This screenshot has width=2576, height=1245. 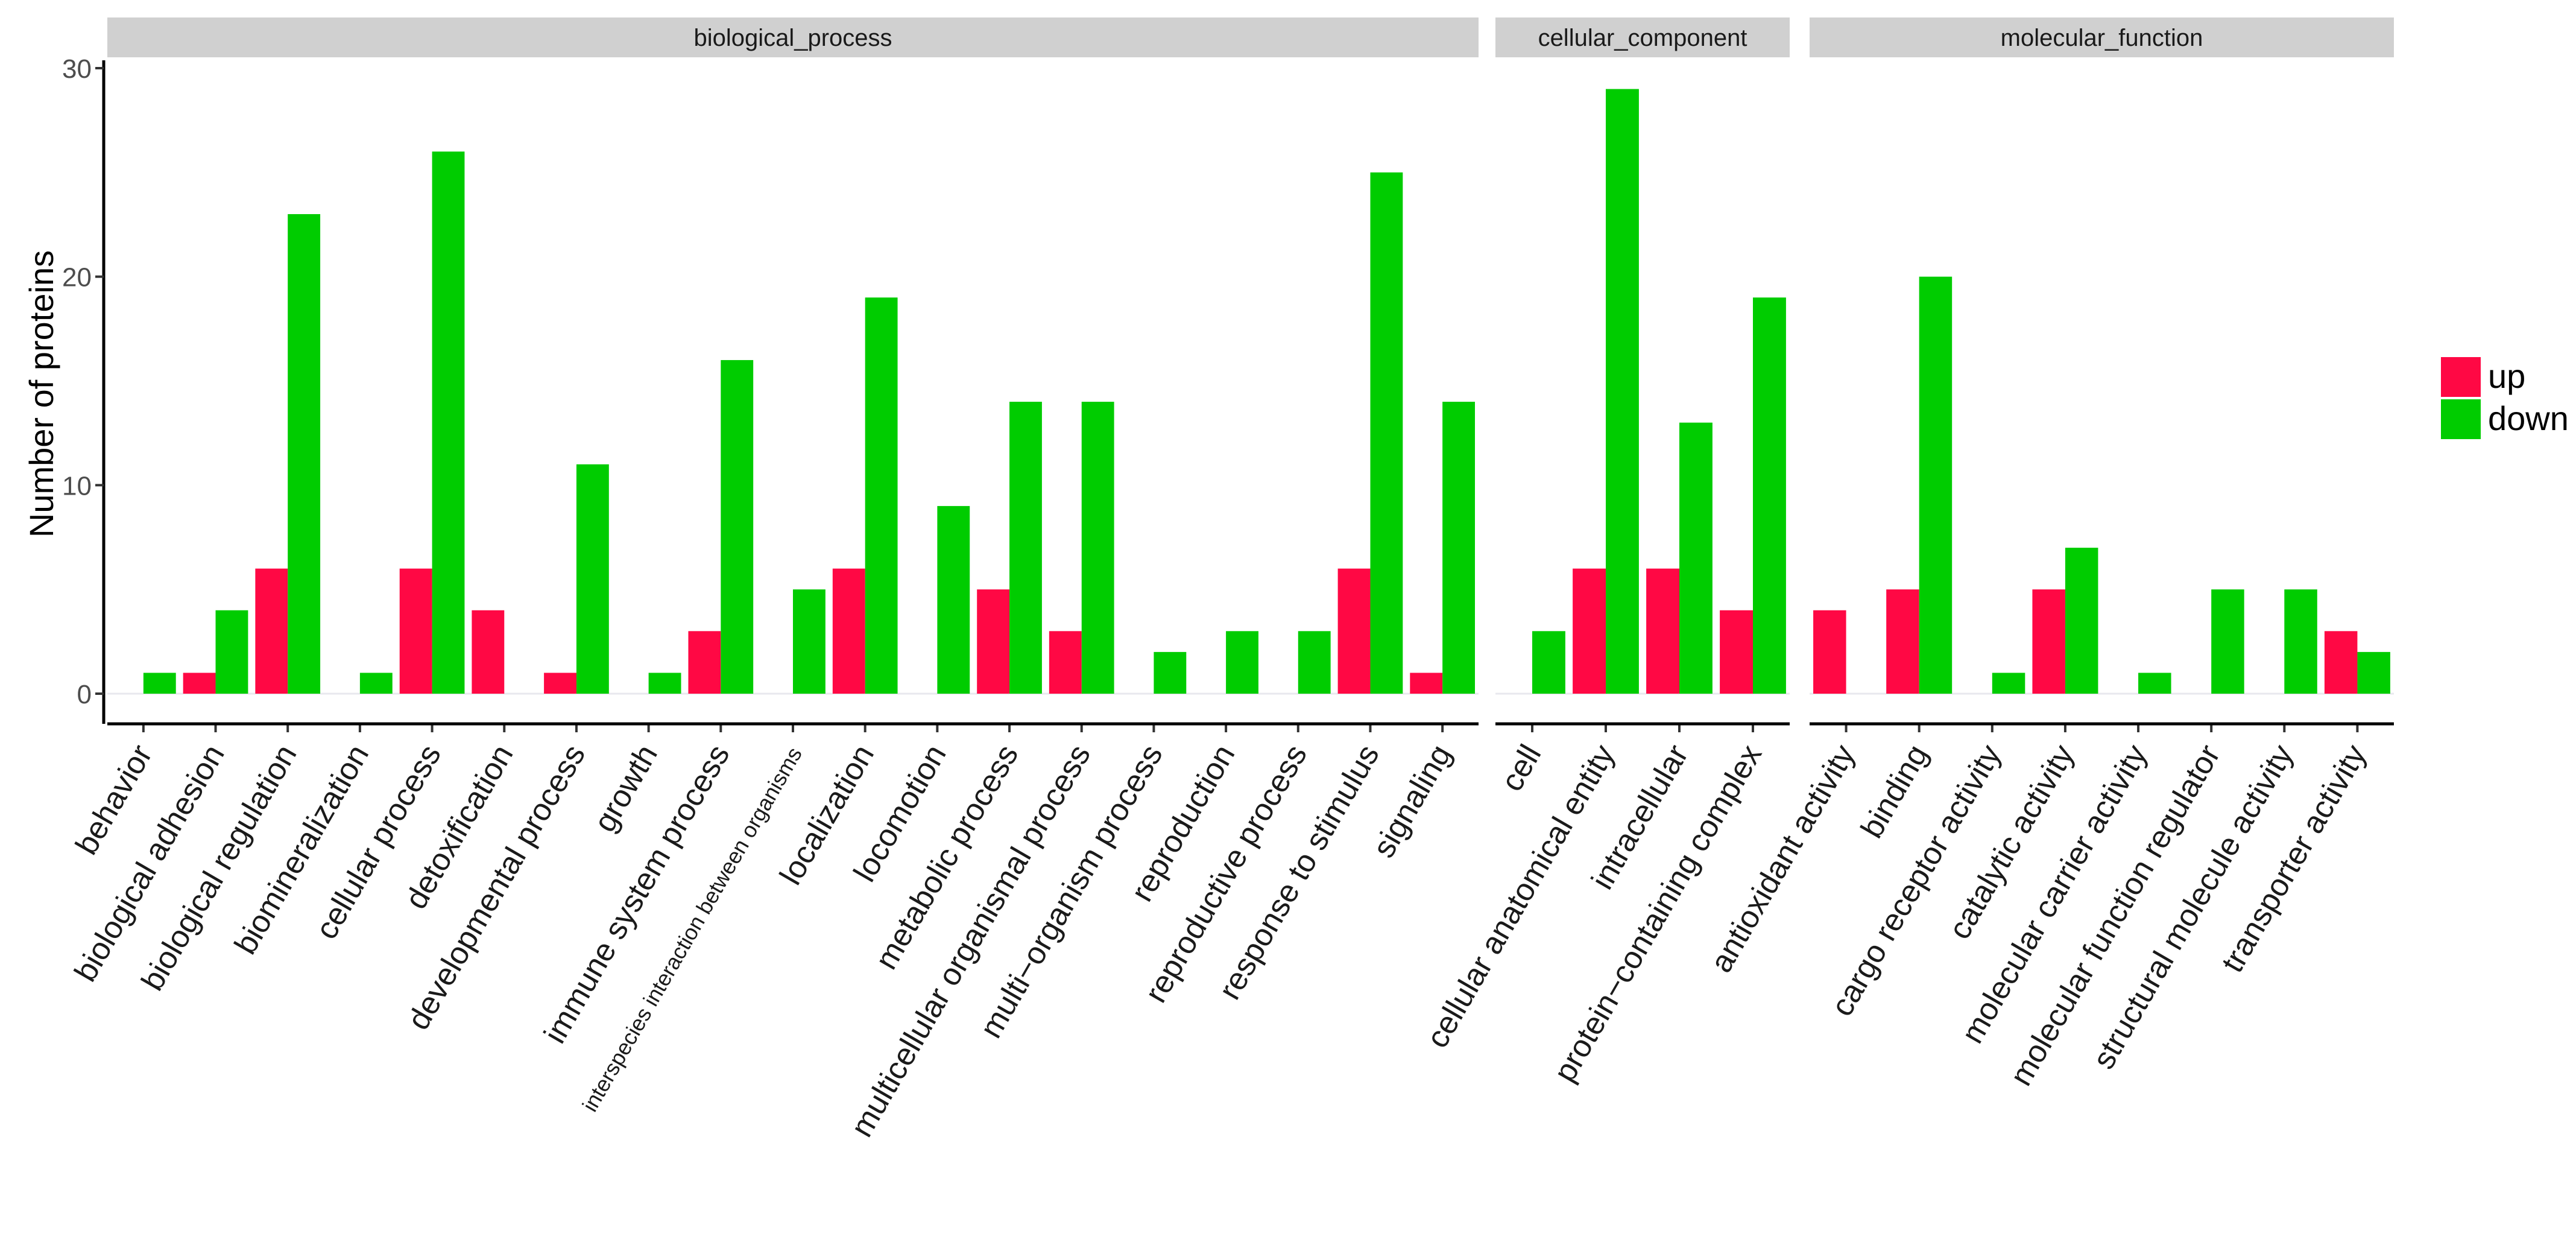 I want to click on y-tick-label: 0, so click(x=84, y=694).